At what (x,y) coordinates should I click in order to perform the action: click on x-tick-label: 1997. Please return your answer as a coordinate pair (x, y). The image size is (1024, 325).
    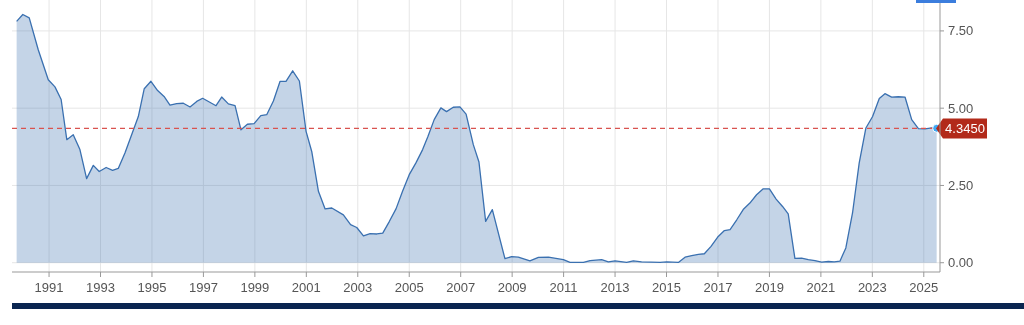
    Looking at the image, I should click on (203, 287).